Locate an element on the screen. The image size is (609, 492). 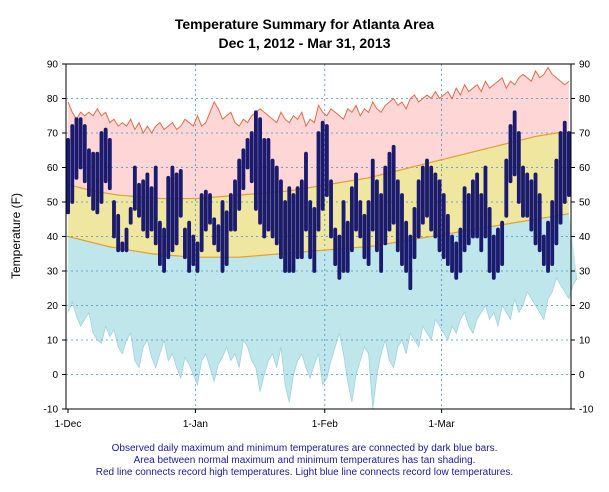
y-tick-label-right: 30 is located at coordinates (585, 272).